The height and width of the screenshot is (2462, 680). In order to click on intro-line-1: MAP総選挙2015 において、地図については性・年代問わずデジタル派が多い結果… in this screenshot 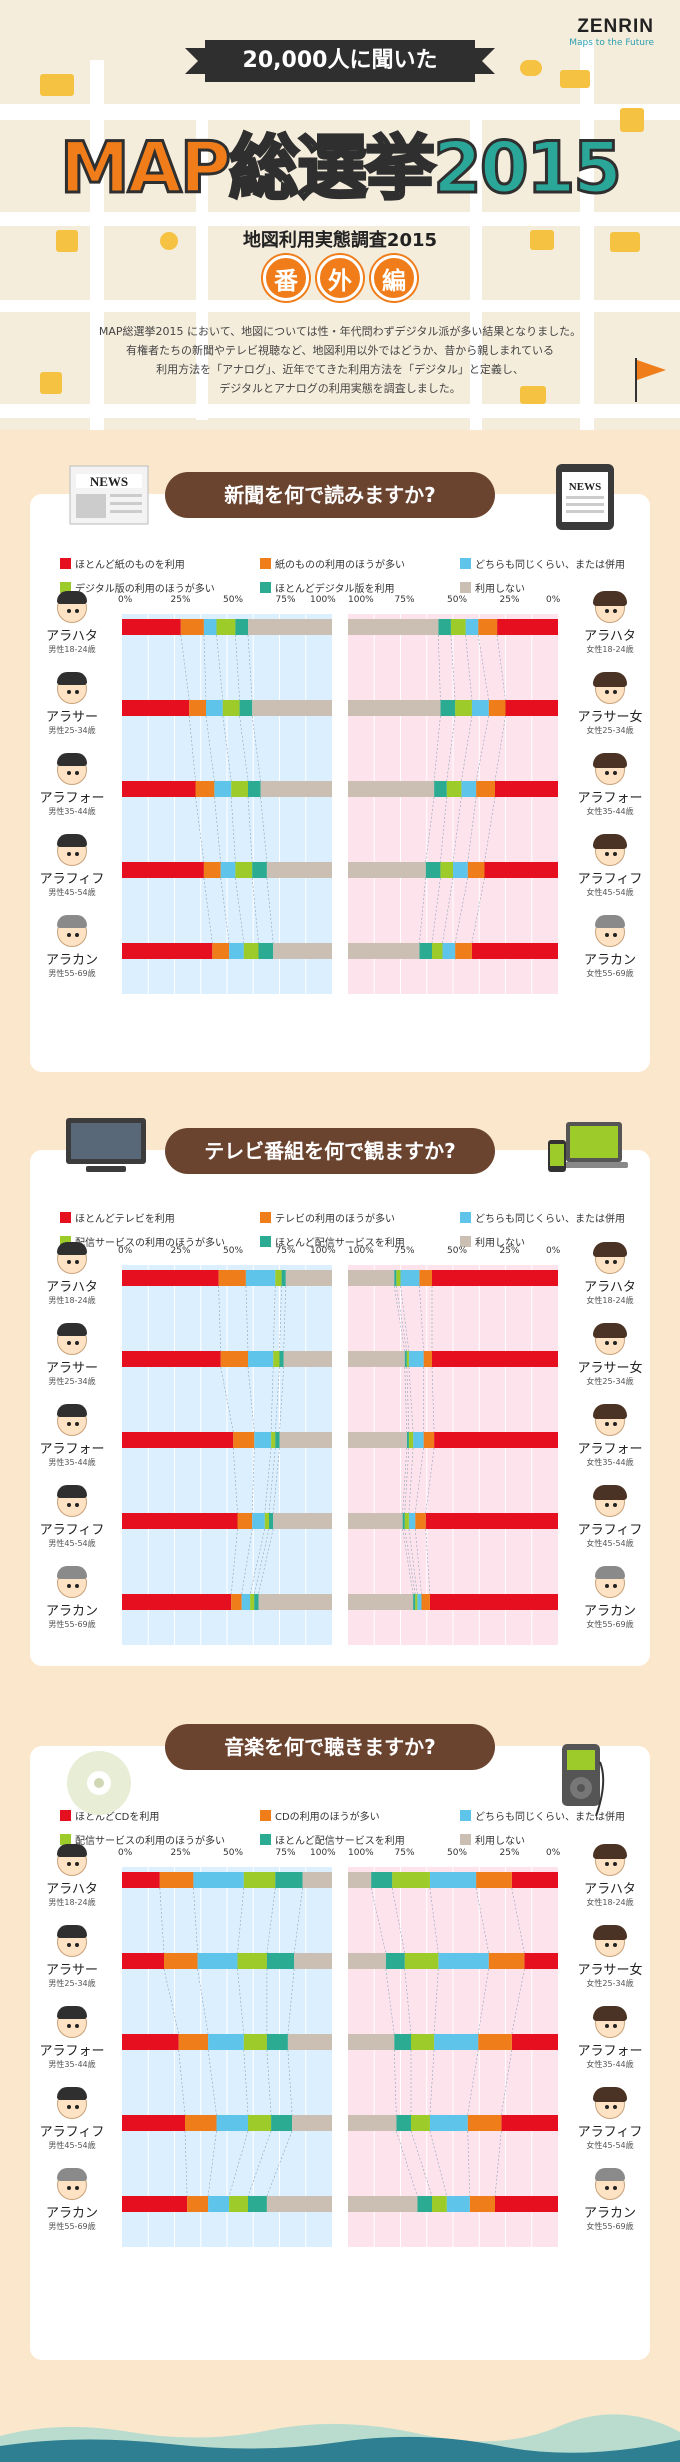, I will do `click(340, 331)`.